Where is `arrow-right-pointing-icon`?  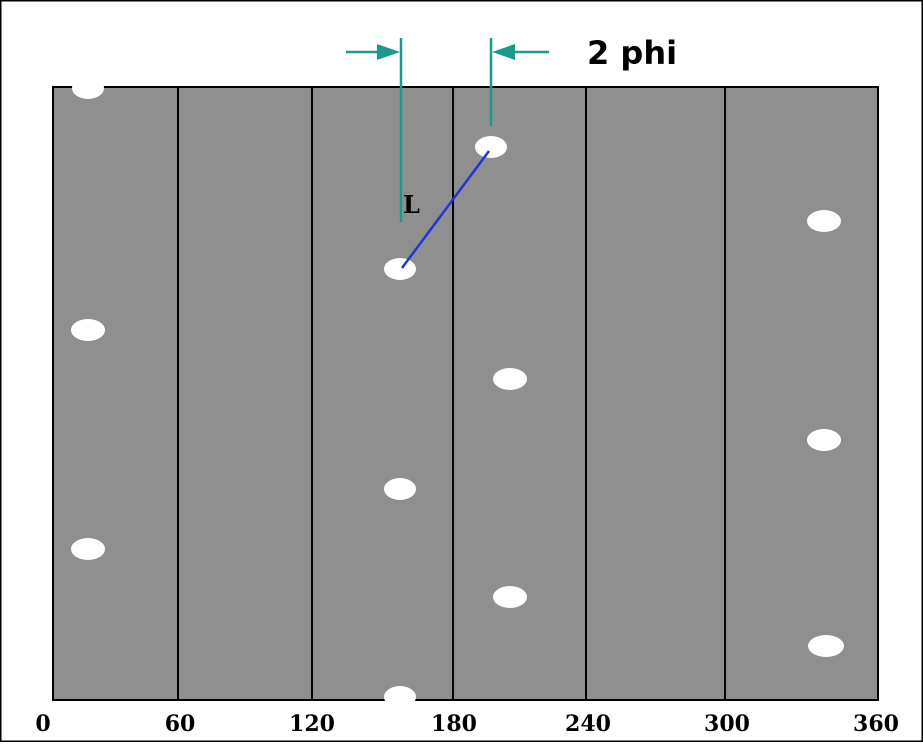
arrow-right-pointing-icon is located at coordinates (388, 52).